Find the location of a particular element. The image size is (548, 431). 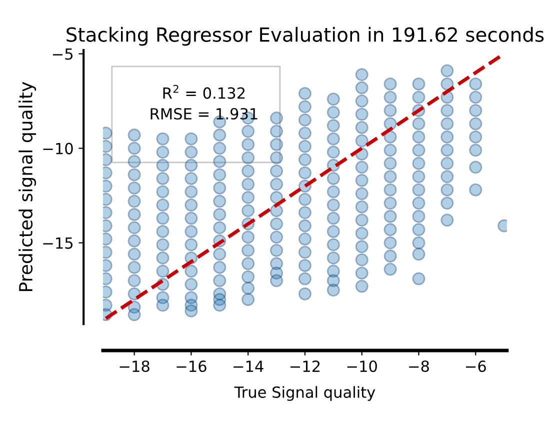

x-tick-label: −6 is located at coordinates (476, 366).